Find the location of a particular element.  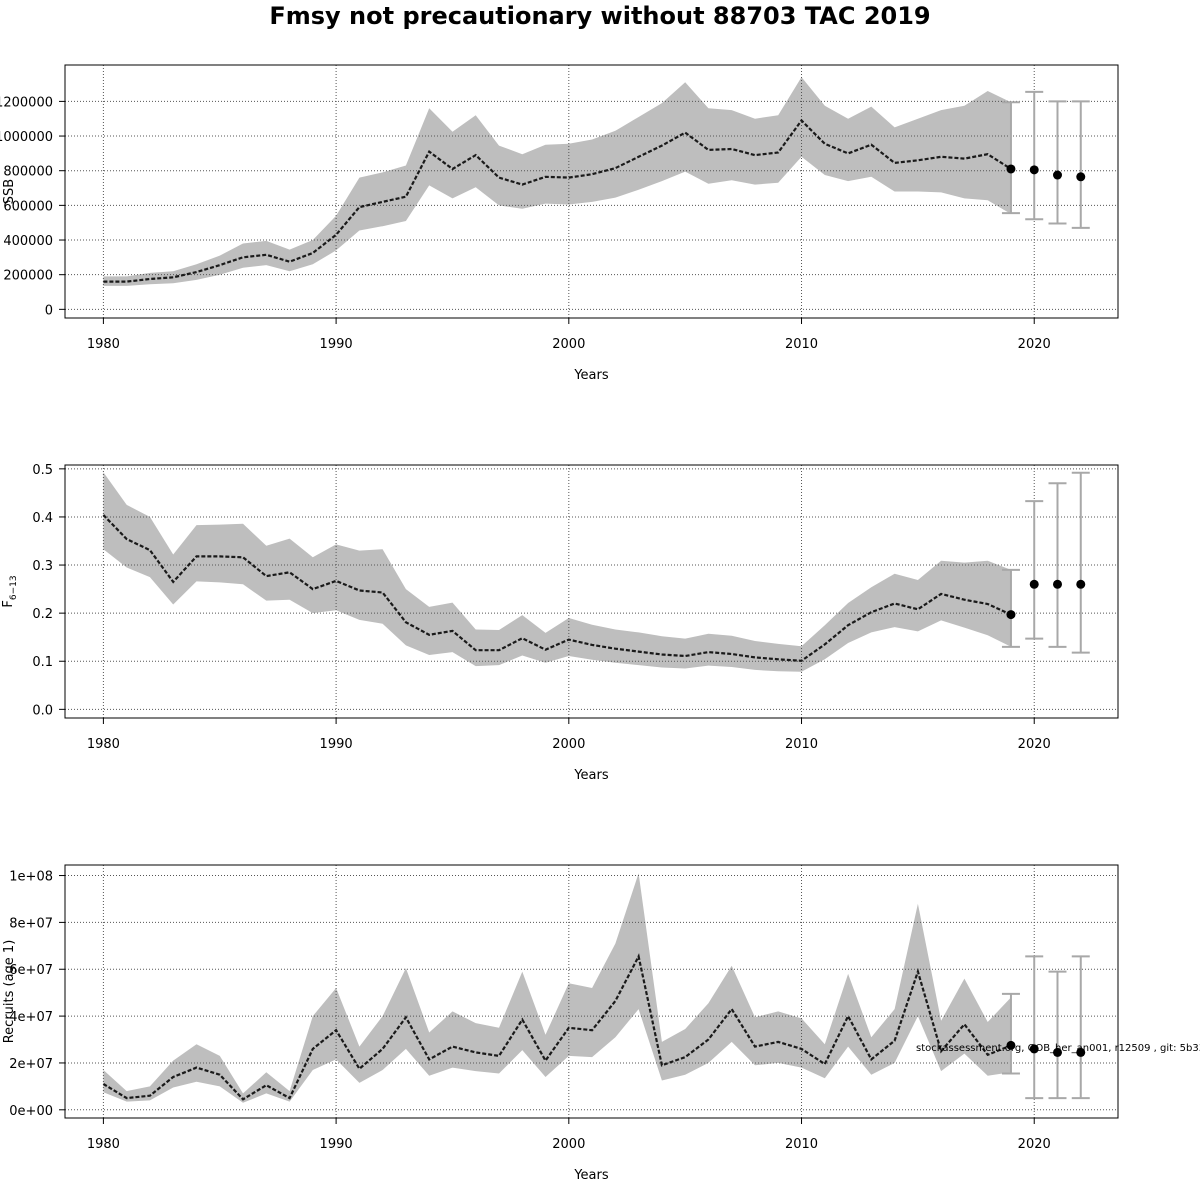

f-yaxis-label-subscript: 6−13 is located at coordinates (14, 587).